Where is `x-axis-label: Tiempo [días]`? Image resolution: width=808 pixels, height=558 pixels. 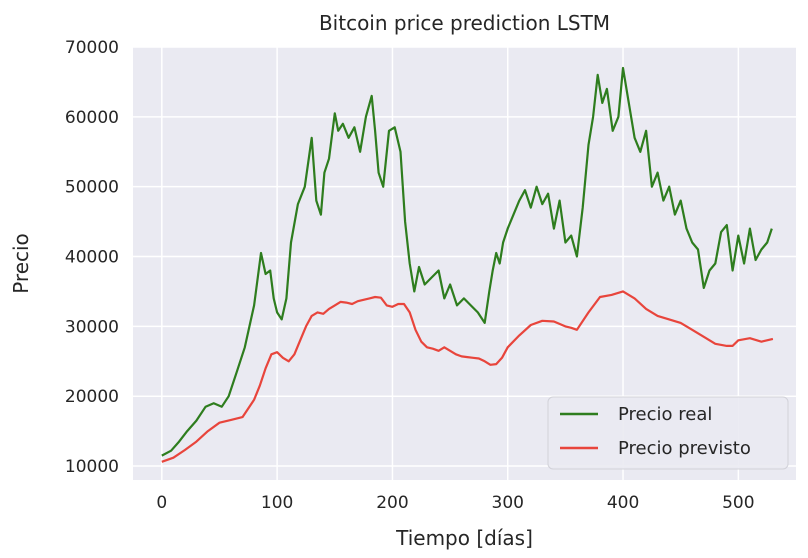
x-axis-label: Tiempo [días] is located at coordinates (464, 538).